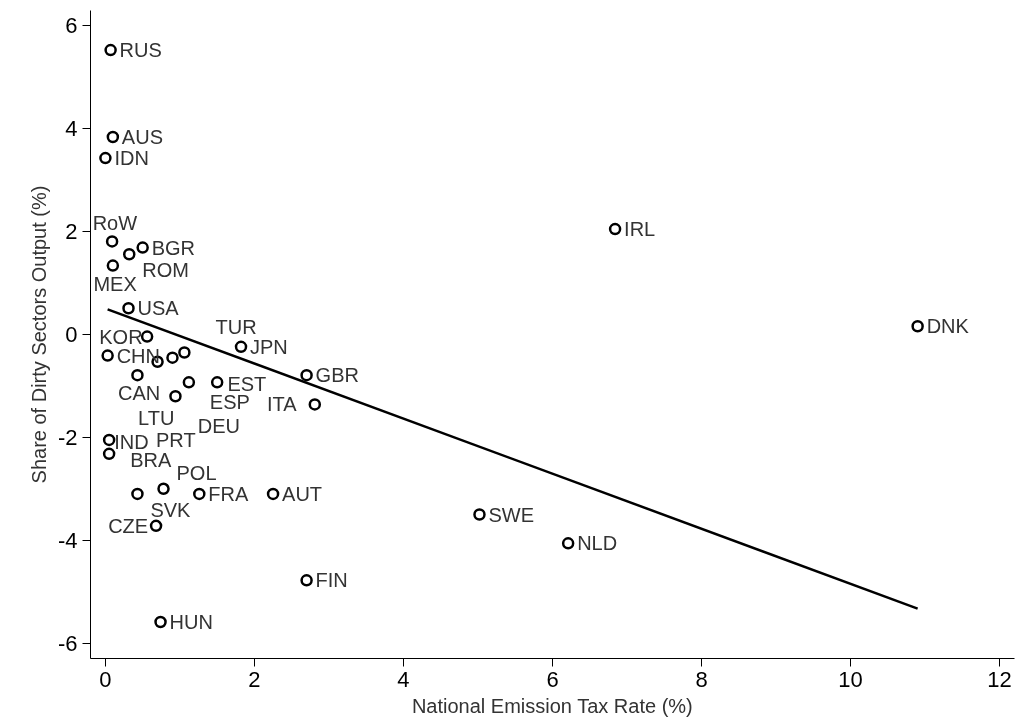 The height and width of the screenshot is (728, 1022). What do you see at coordinates (140, 50) in the screenshot?
I see `annotation: RUS` at bounding box center [140, 50].